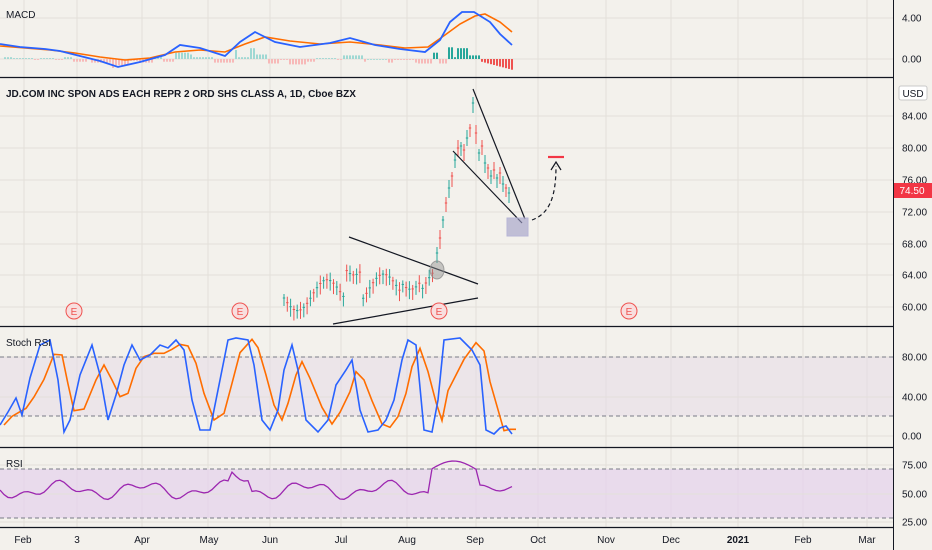 The image size is (932, 550). What do you see at coordinates (14, 464) in the screenshot?
I see `rsi-title: RSI` at bounding box center [14, 464].